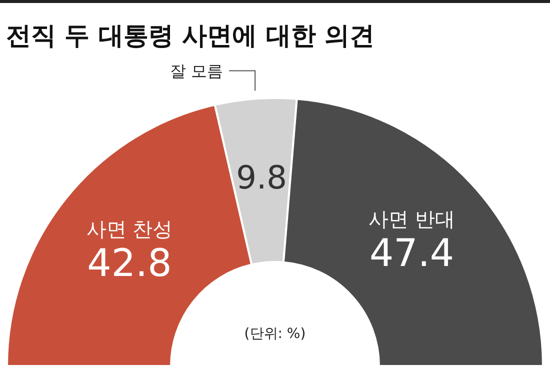  I want to click on slice-label: 잘 모름, so click(197, 71).